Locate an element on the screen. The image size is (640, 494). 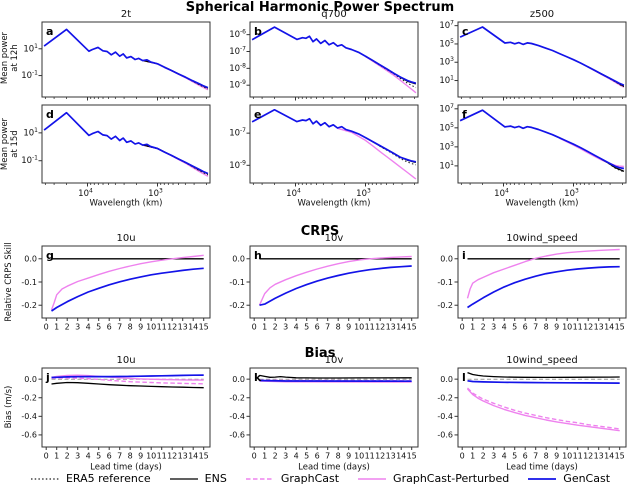
panel-e: 10⁴ 10³ 10⁻⁷ 10⁻⁹ Wavelength (km) e is located at coordinates (321, 152).